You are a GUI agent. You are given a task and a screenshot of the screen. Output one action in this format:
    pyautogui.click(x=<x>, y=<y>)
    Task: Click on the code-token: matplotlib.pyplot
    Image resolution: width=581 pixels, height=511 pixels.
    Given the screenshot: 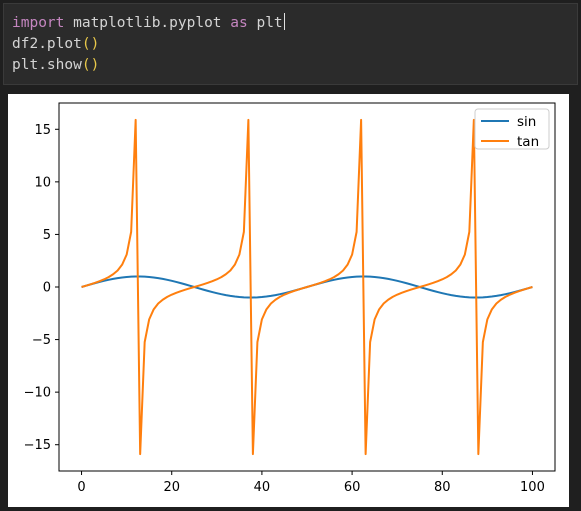 What is the action you would take?
    pyautogui.click(x=147, y=23)
    